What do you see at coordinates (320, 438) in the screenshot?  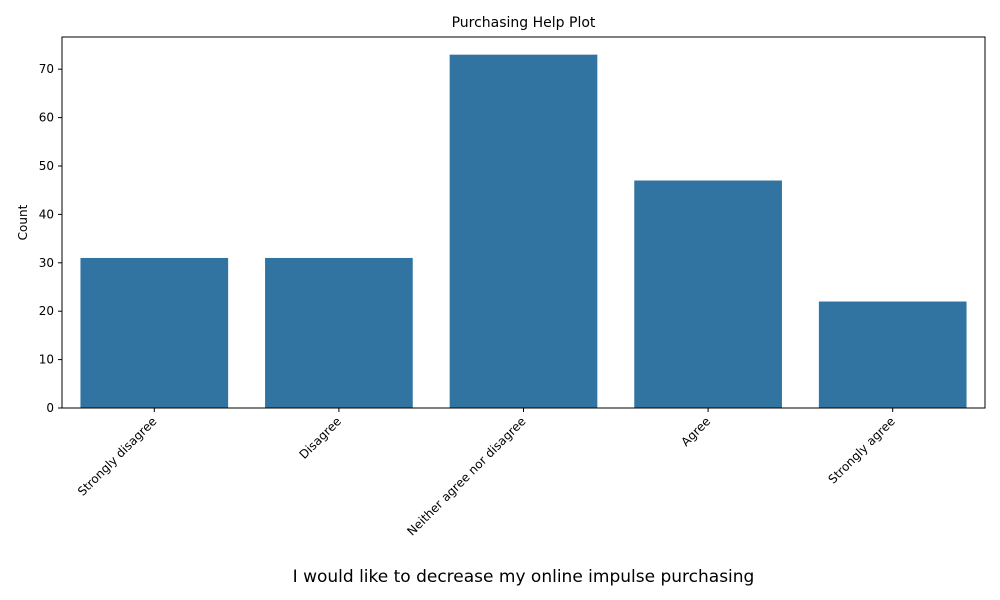 I see `x-tick-label-1: Disagree` at bounding box center [320, 438].